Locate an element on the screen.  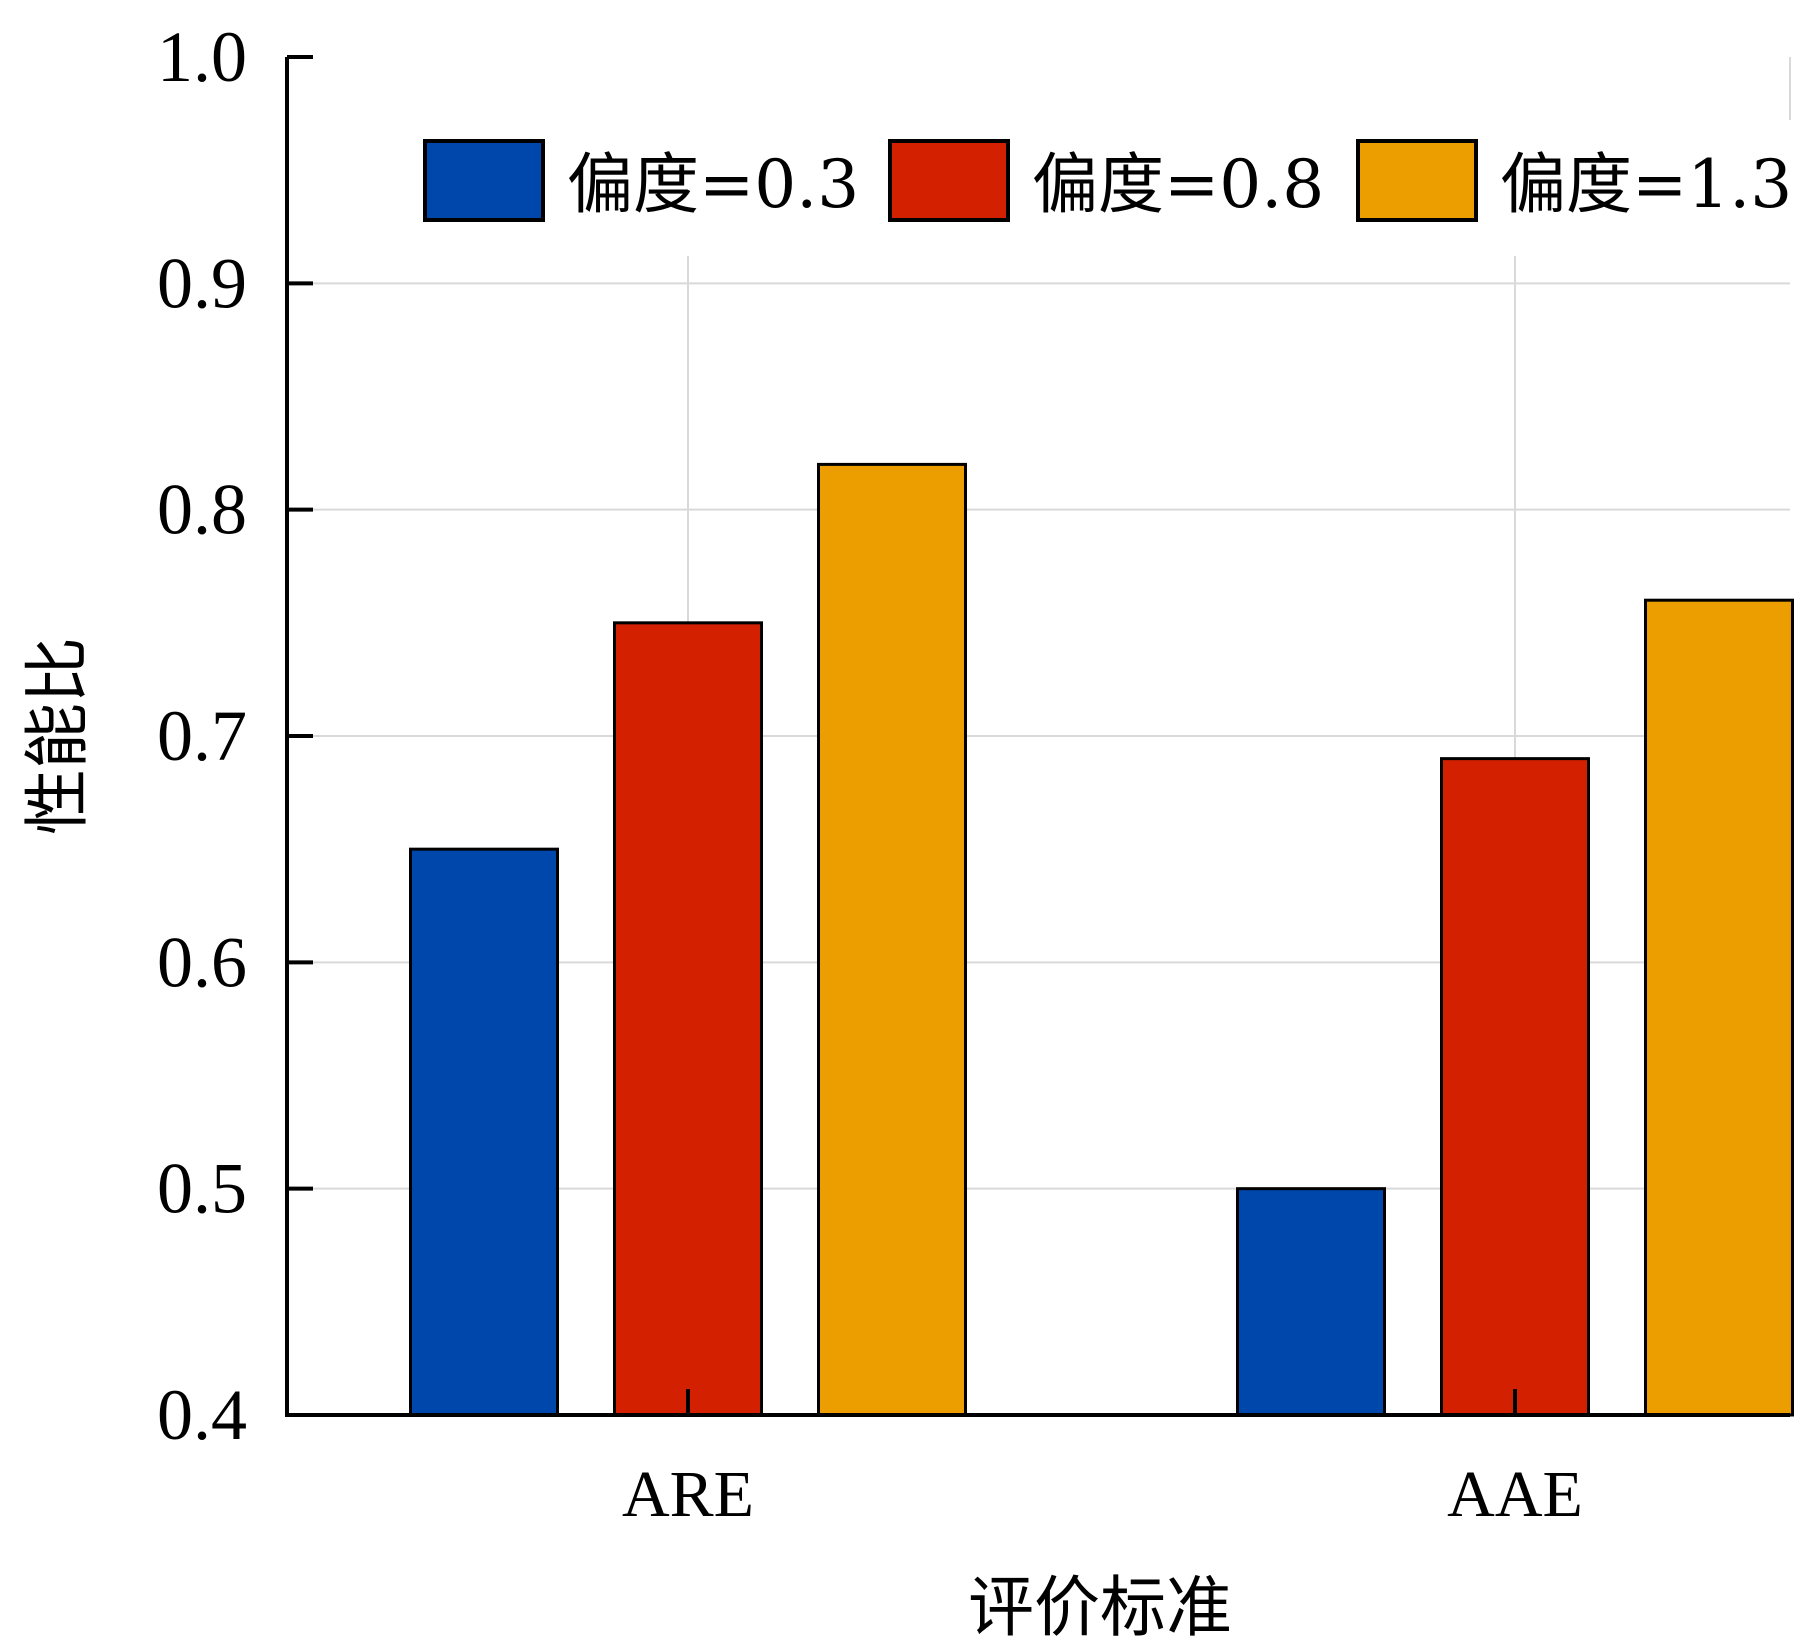
y-axis-title: 性能比 is located at coordinates (57, 736).